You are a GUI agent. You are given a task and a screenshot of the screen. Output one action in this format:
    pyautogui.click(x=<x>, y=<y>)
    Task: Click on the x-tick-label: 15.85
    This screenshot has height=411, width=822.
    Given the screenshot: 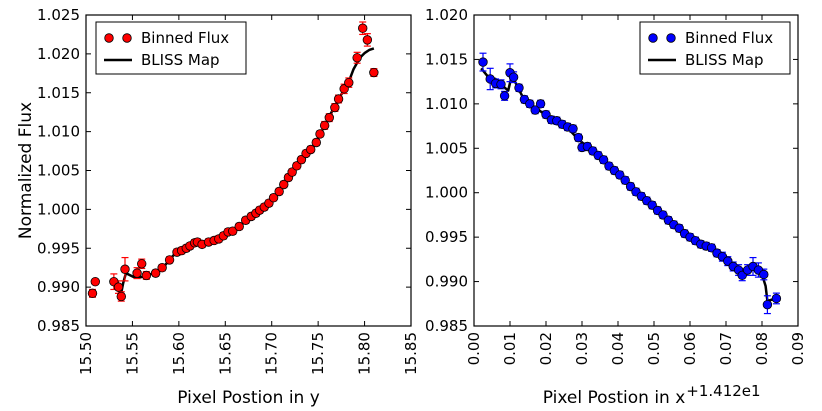 What is the action you would take?
    pyautogui.click(x=411, y=353)
    